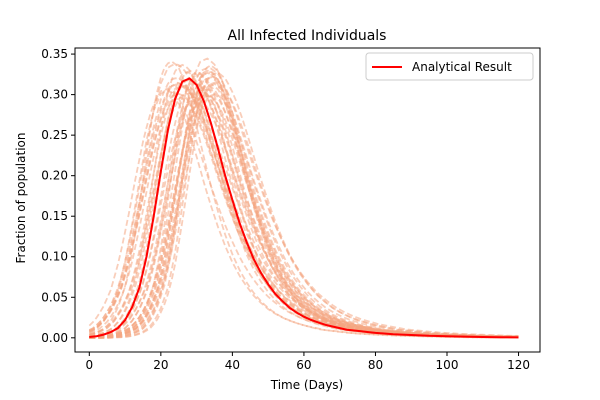  Describe the element at coordinates (54, 297) in the screenshot. I see `y-tick-label: 0.05` at that location.